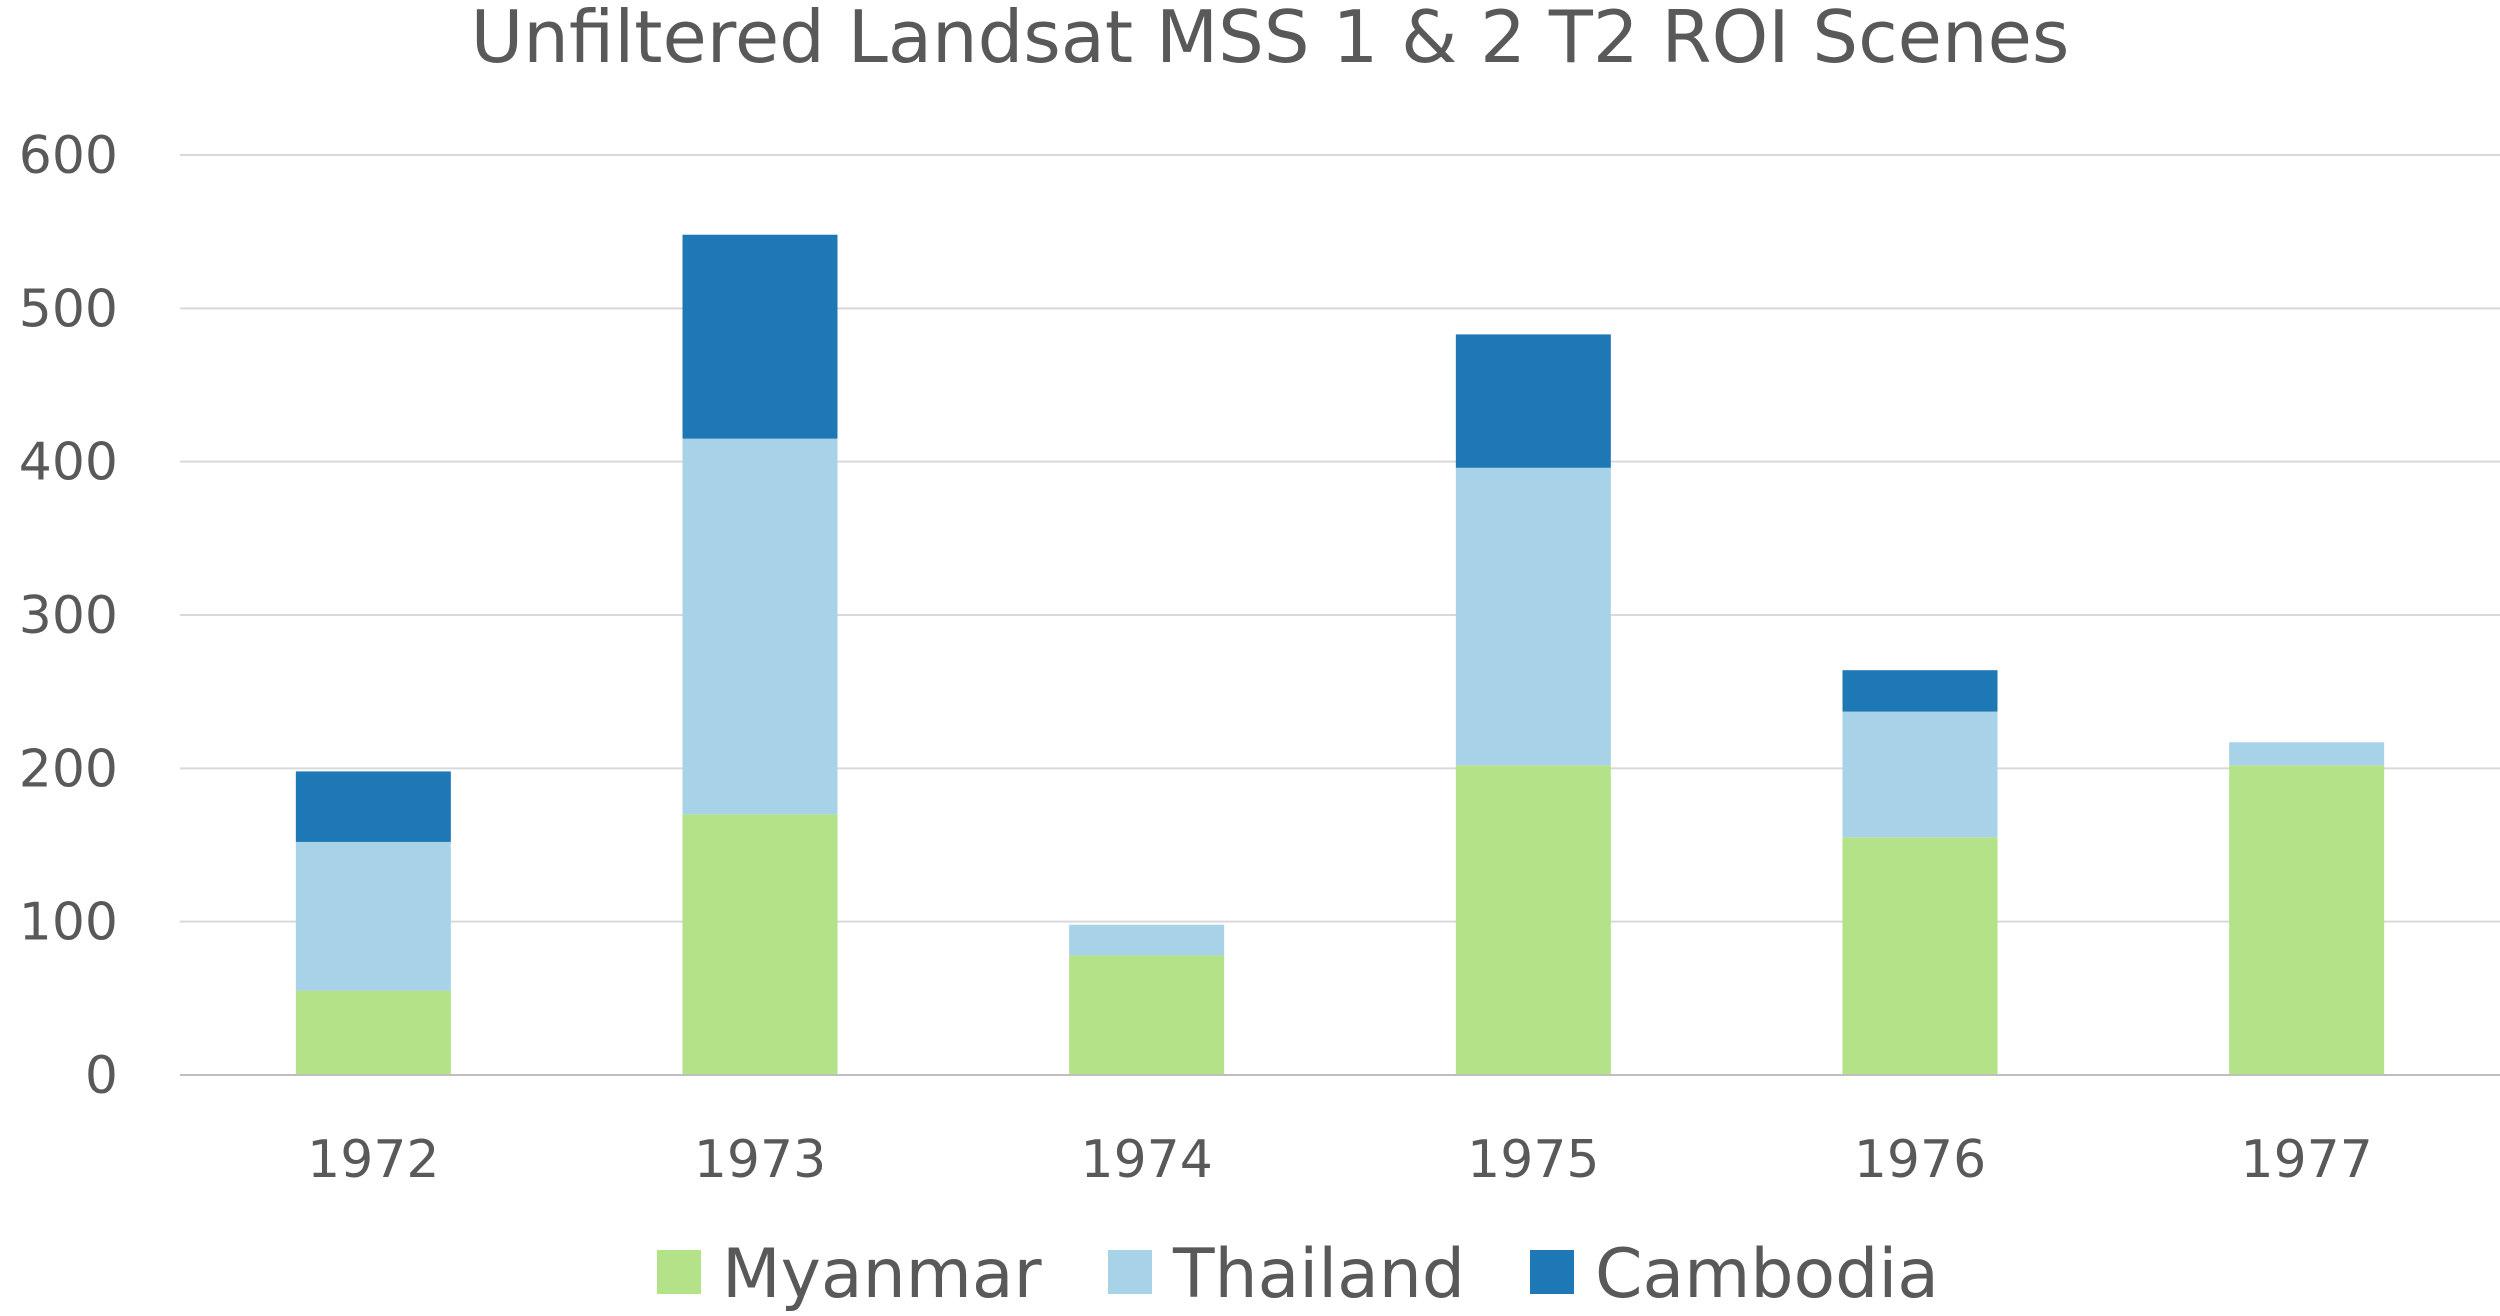 The width and height of the screenshot is (2500, 1316). I want to click on bar-segment-myanmar-1976, so click(1920, 956).